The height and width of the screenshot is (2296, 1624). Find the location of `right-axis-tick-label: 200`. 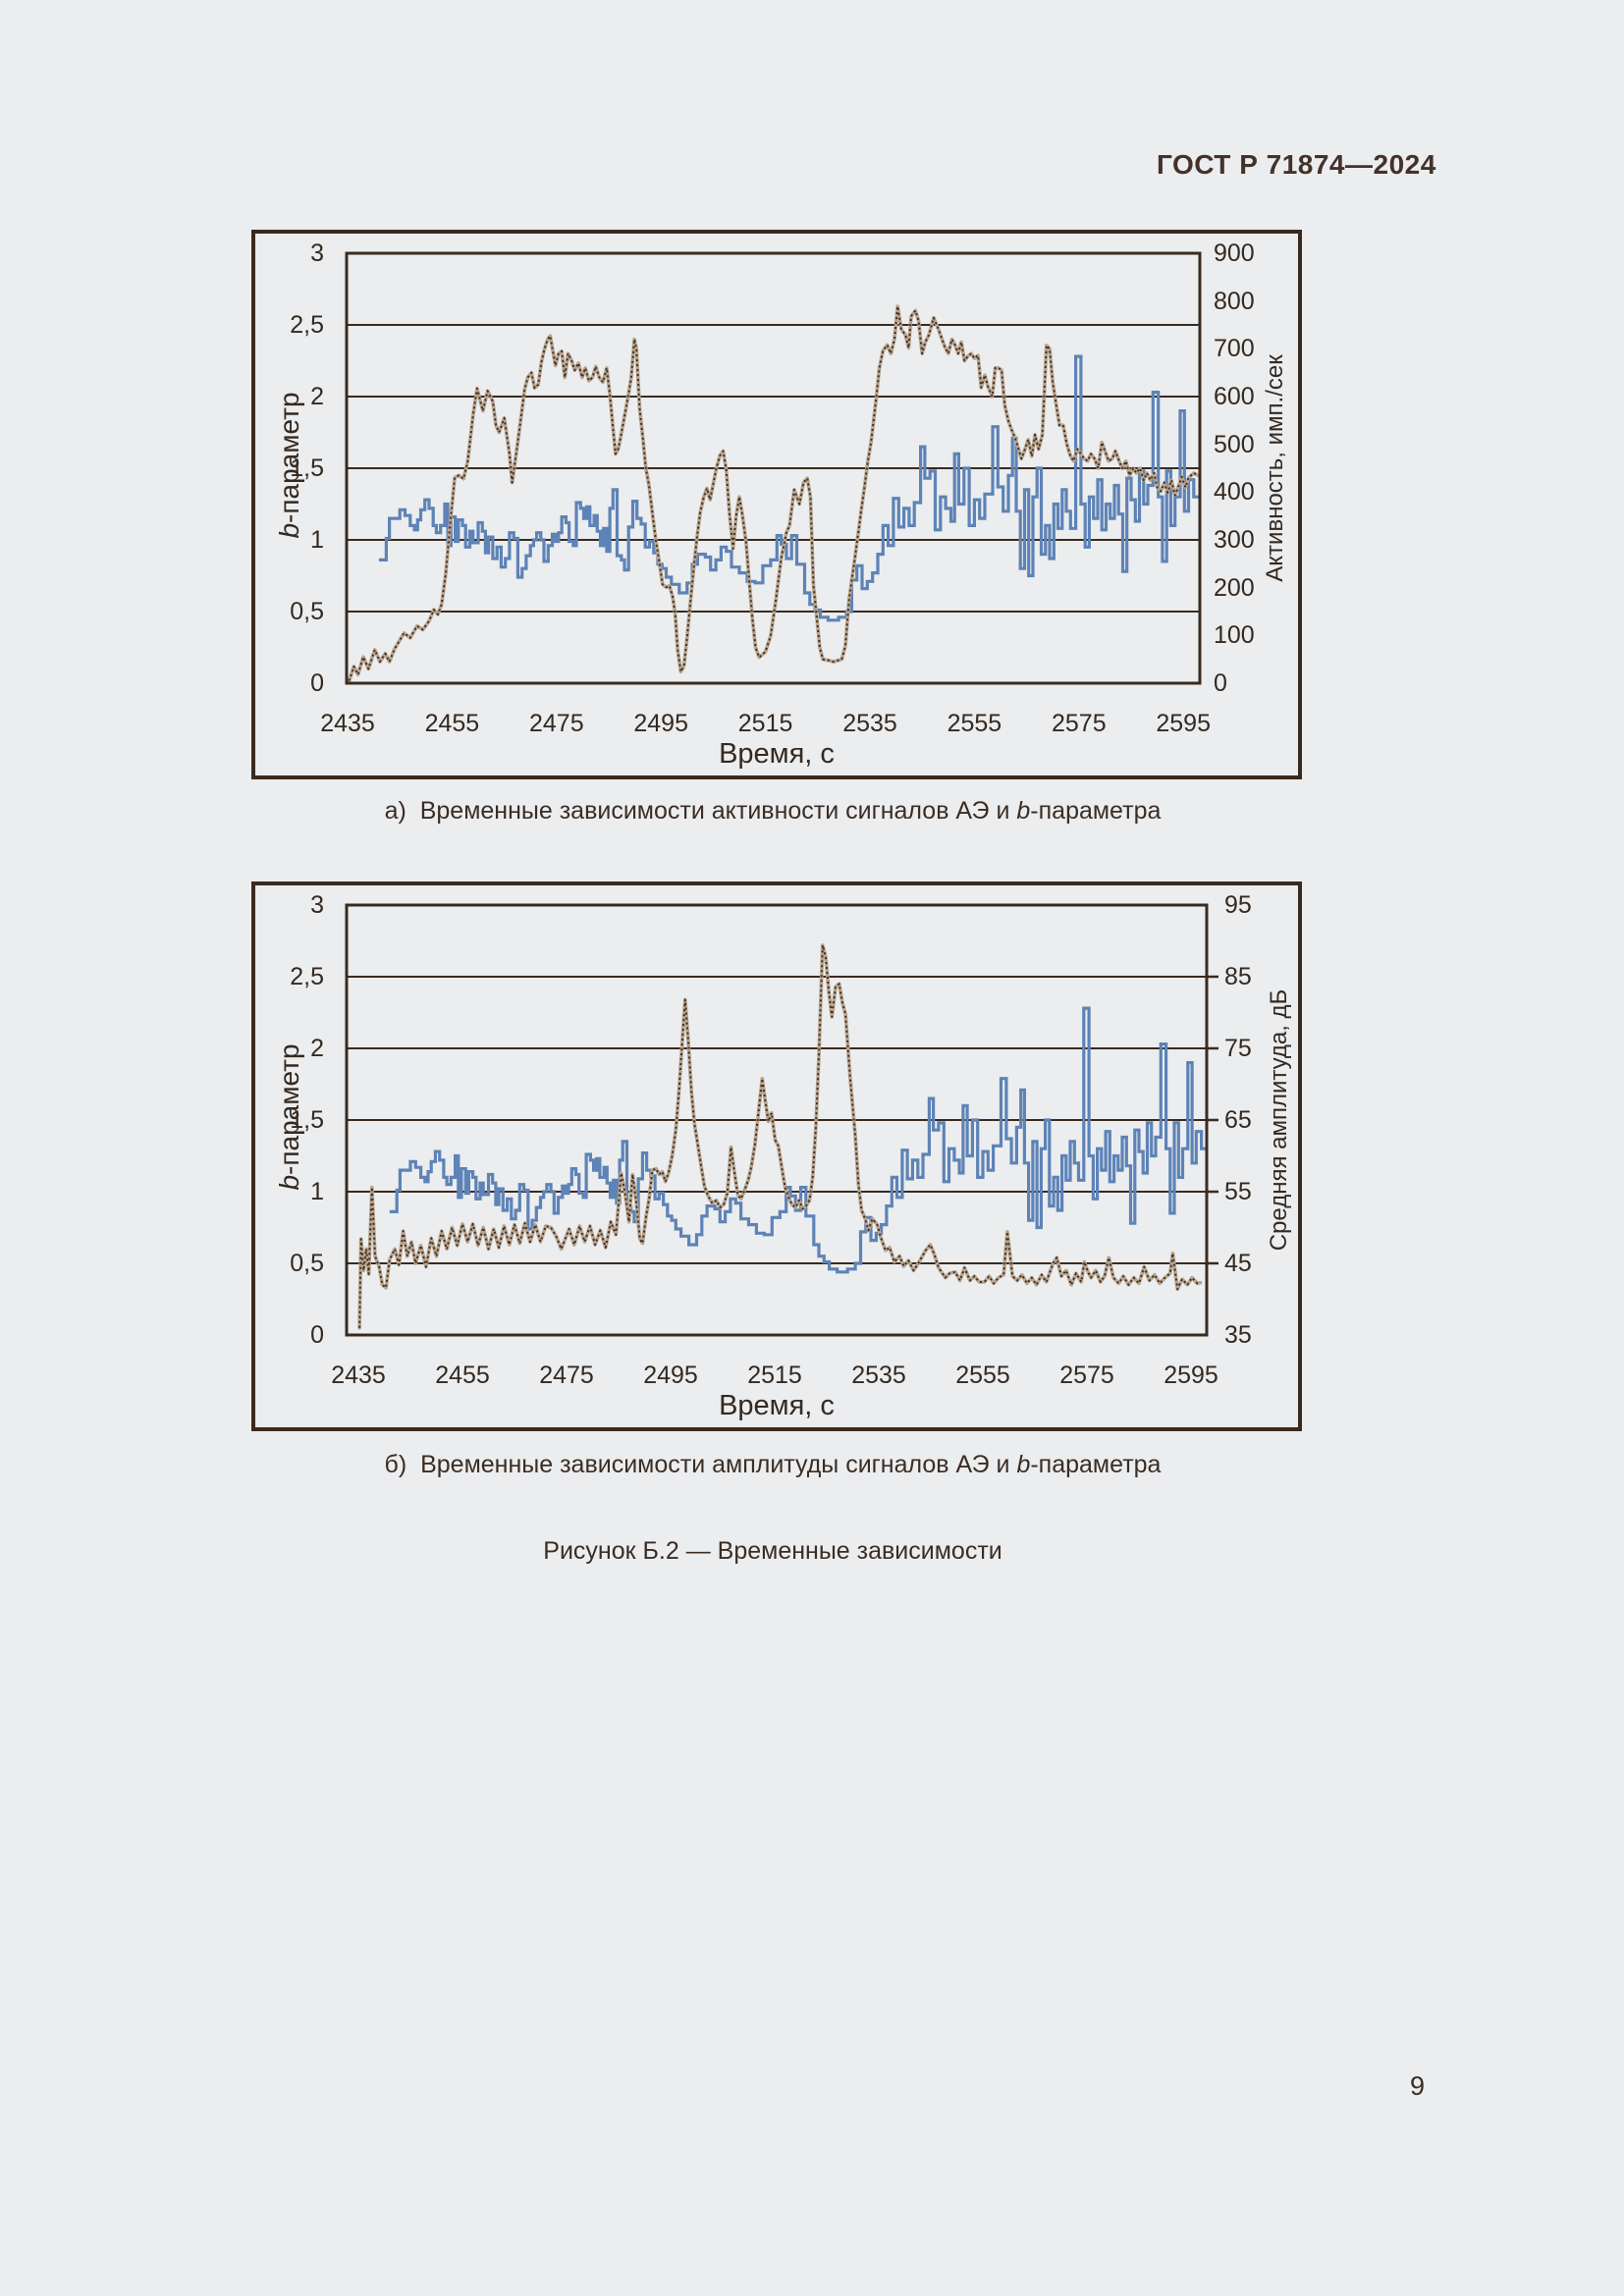

right-axis-tick-label: 200 is located at coordinates (1234, 588).